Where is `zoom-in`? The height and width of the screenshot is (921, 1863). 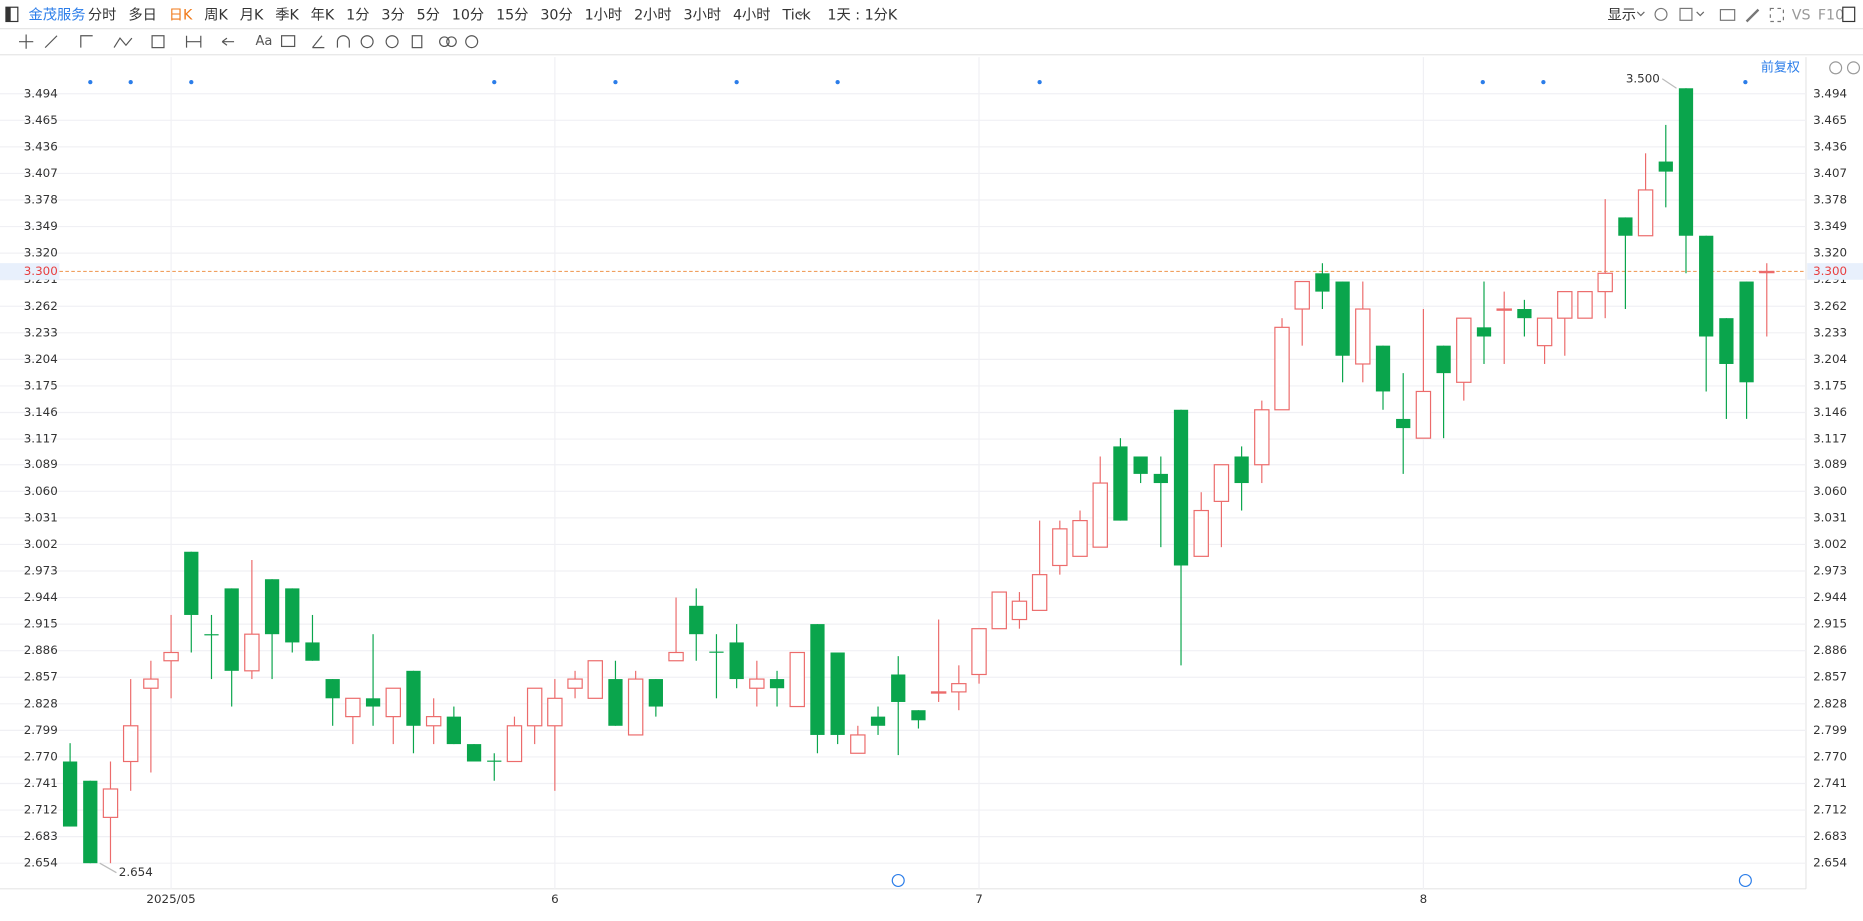
zoom-in is located at coordinates (1853, 68).